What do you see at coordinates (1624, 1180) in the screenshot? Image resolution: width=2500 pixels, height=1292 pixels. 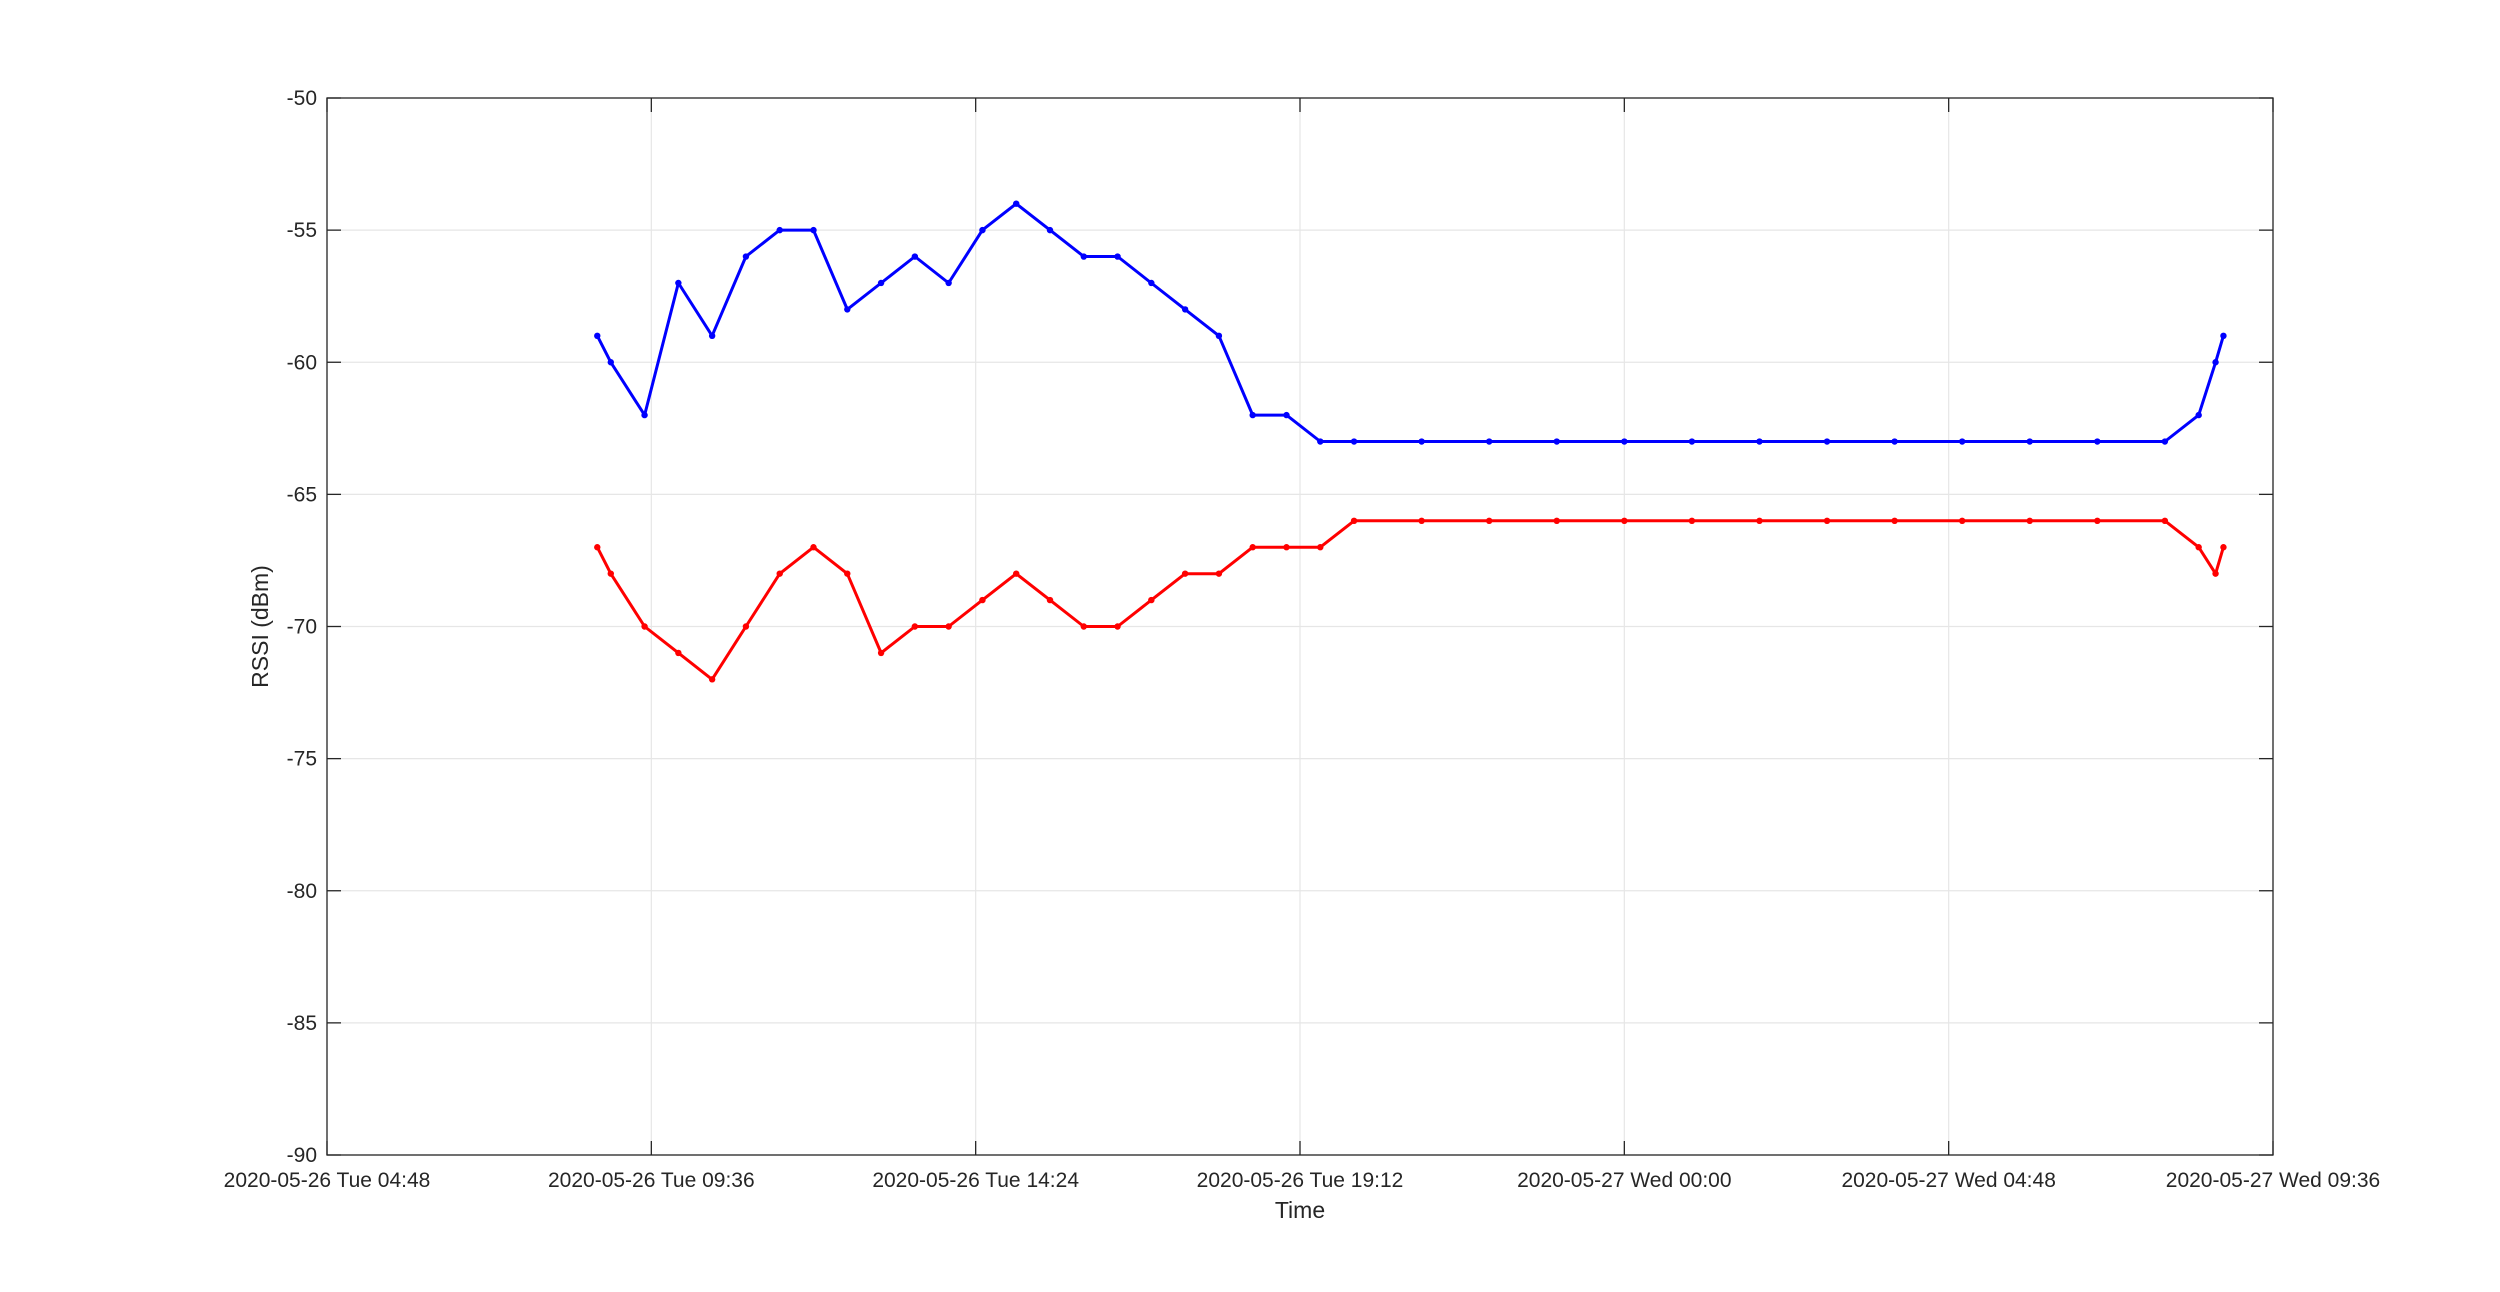 I see `x-tick-label: 2020-05-27 Wed 00:00` at bounding box center [1624, 1180].